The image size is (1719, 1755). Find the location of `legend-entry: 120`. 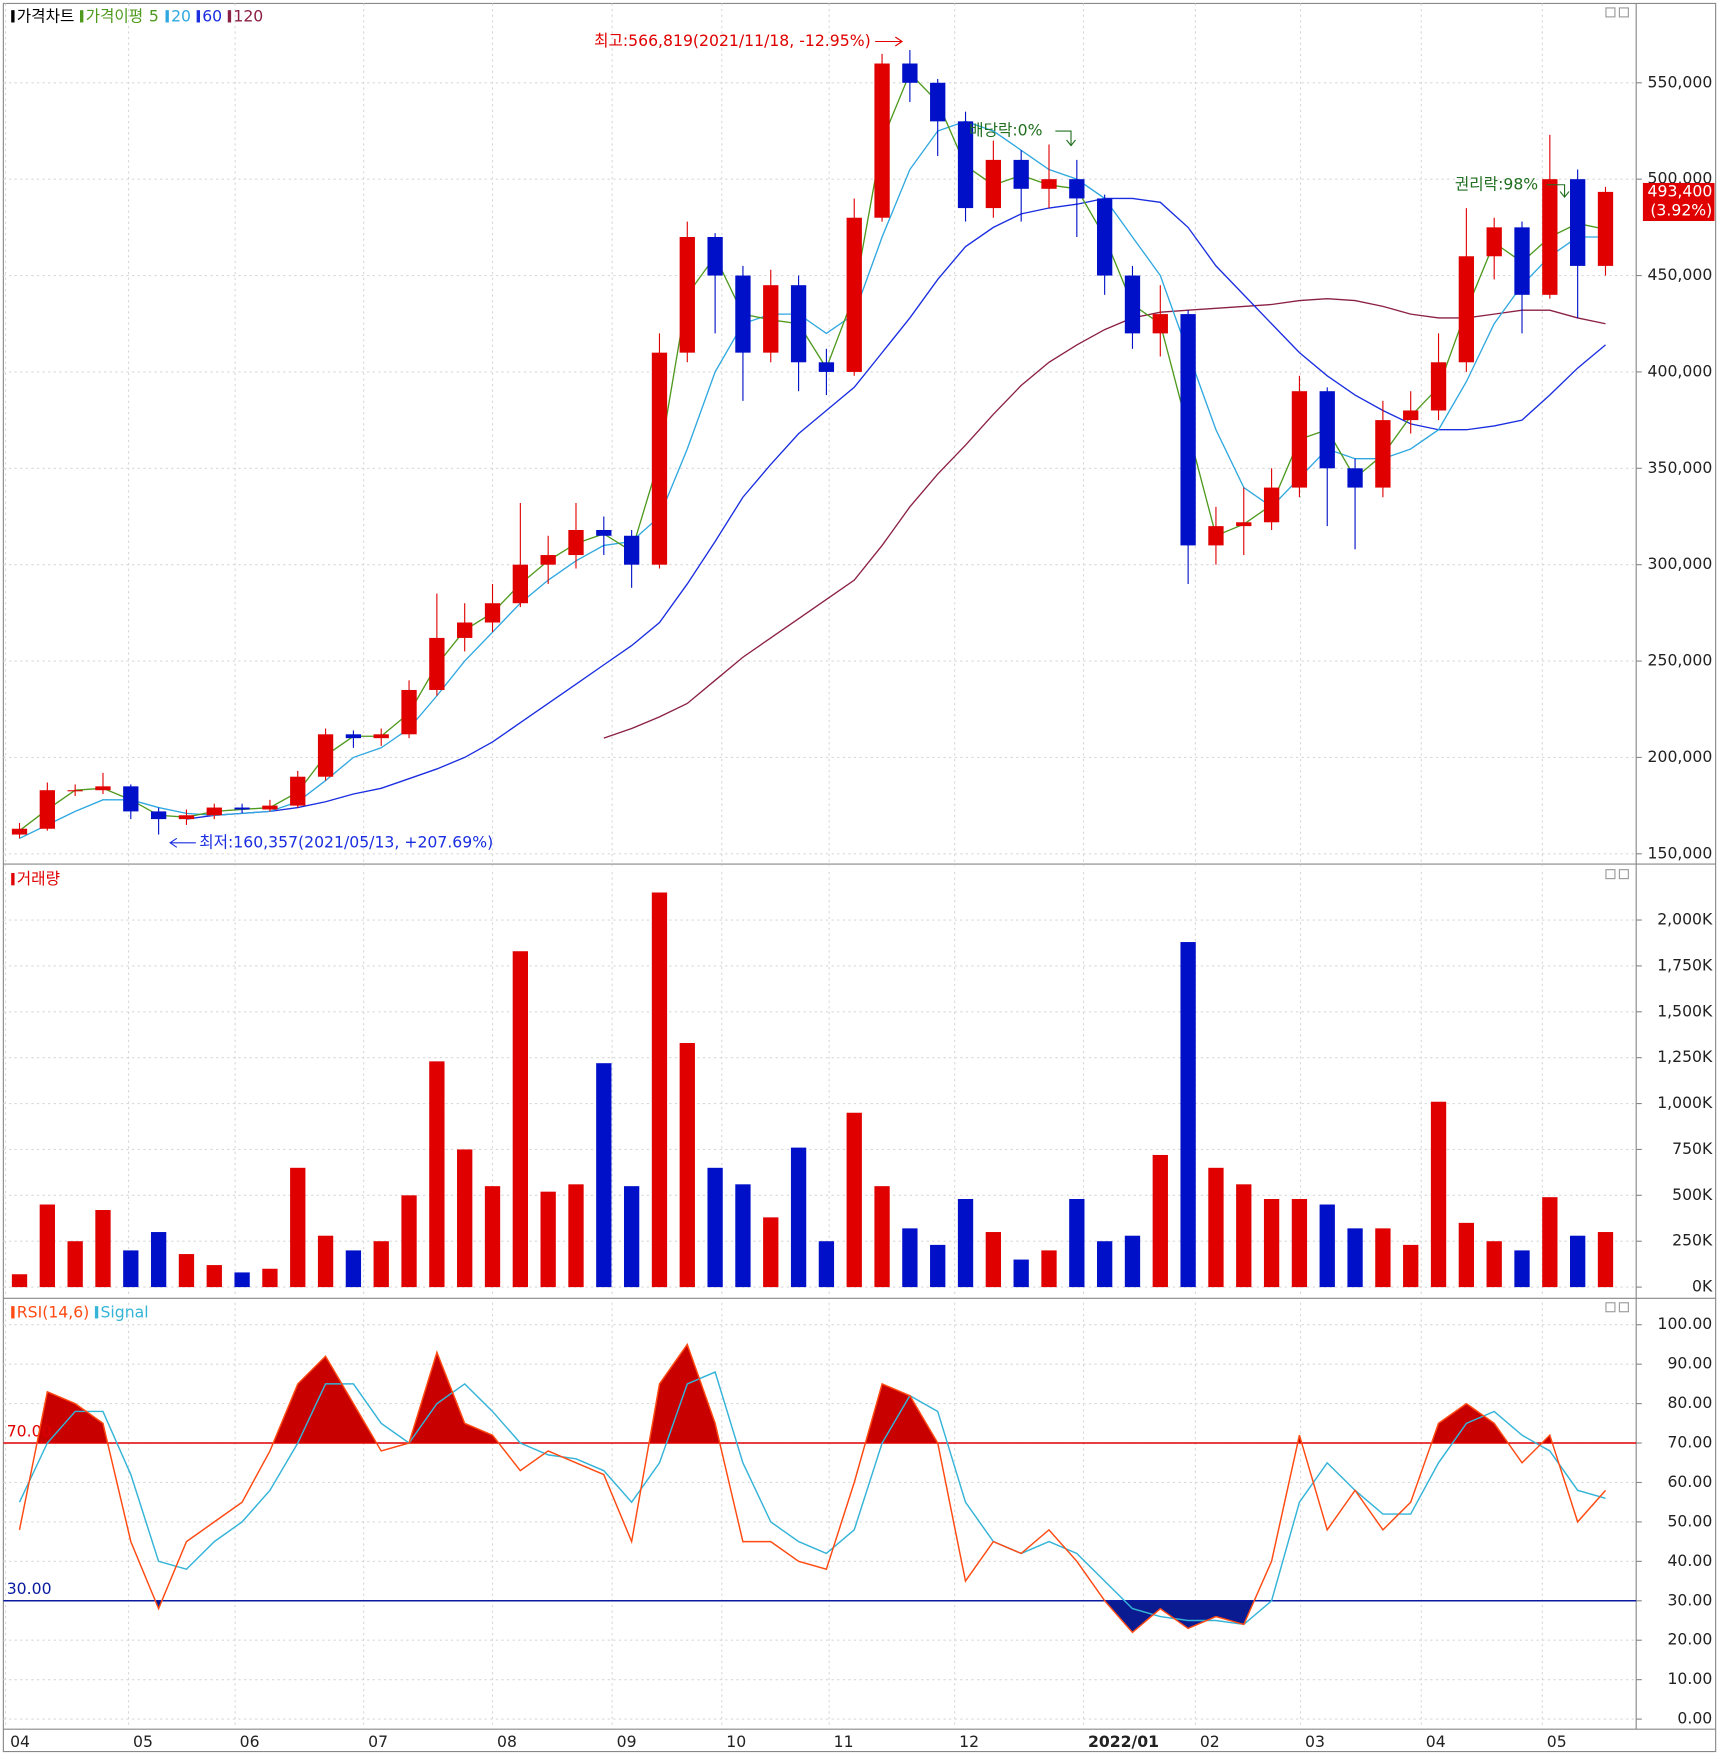

legend-entry: 120 is located at coordinates (248, 15).